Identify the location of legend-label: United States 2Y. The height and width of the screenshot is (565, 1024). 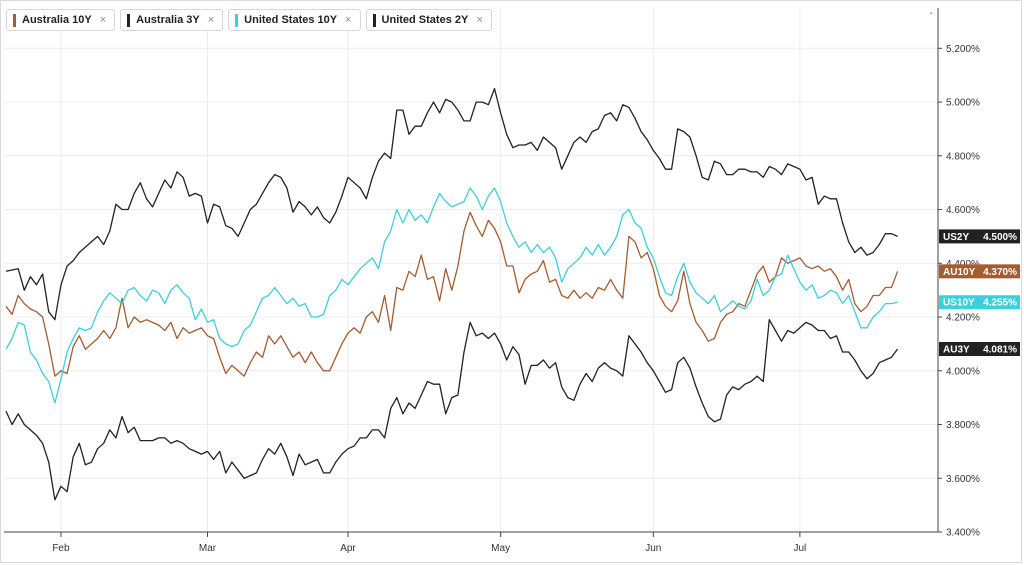
(425, 20).